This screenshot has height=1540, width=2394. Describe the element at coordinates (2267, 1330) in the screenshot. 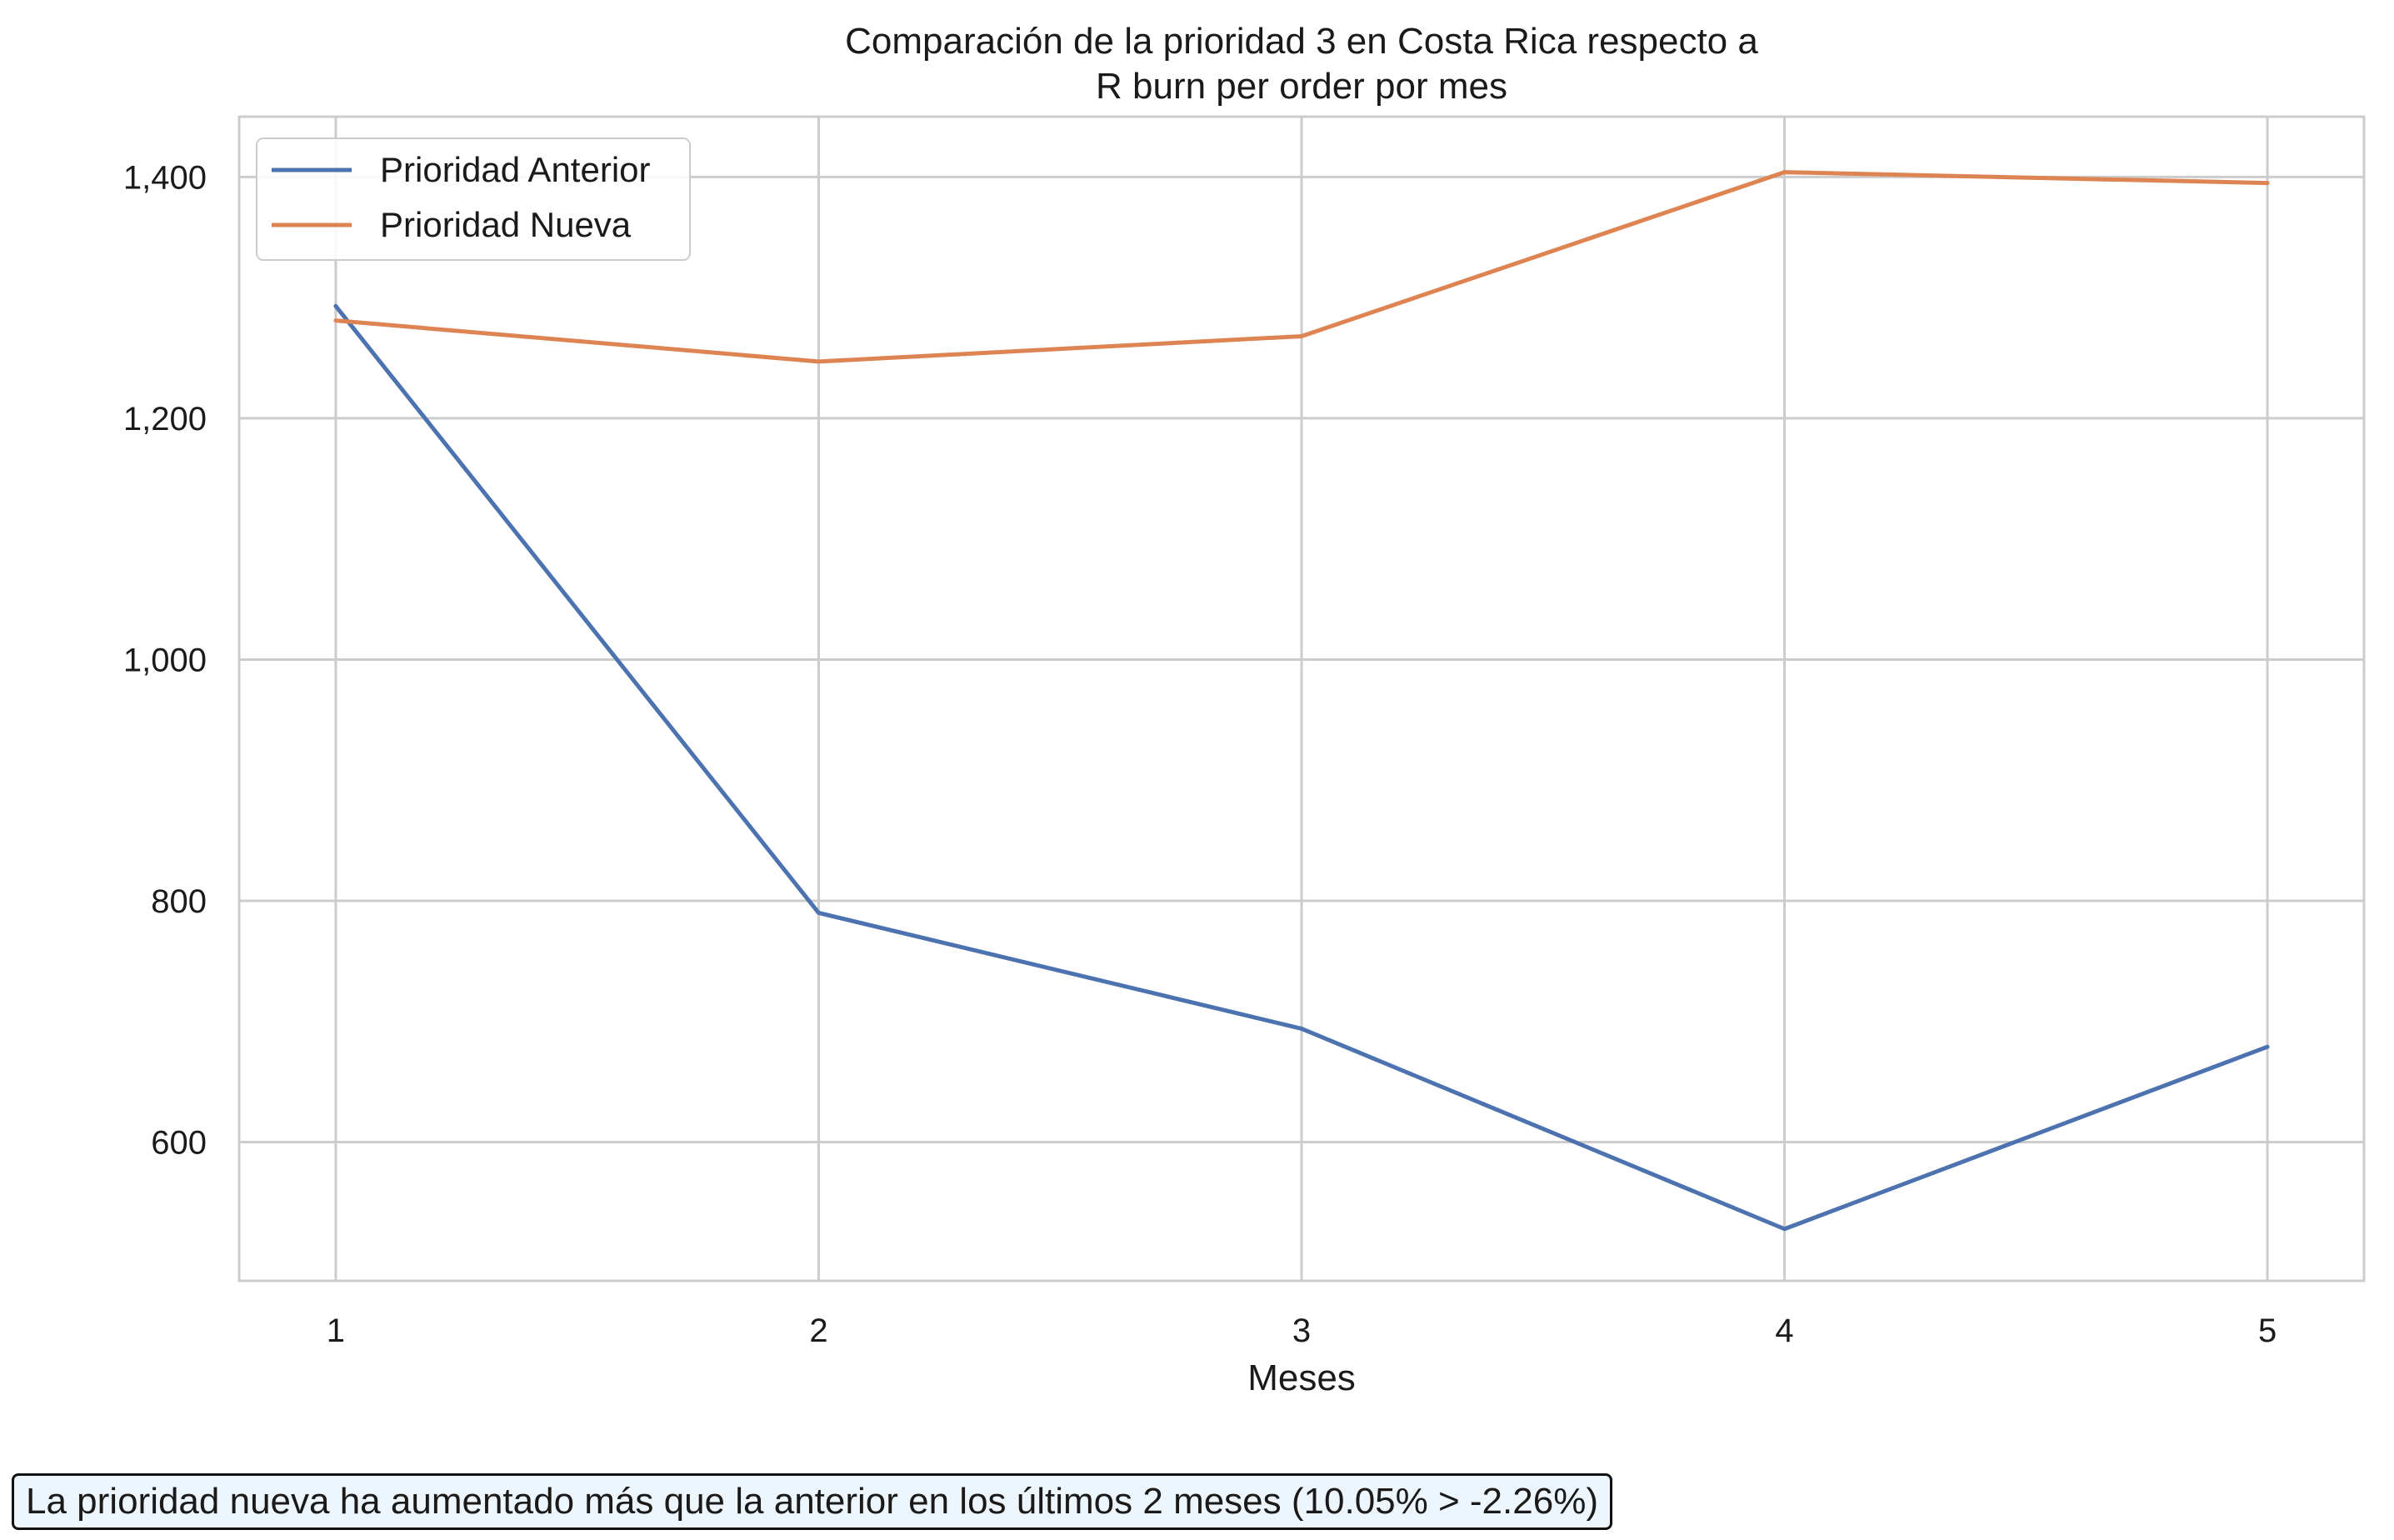

I see `x-tick-label: 5` at that location.